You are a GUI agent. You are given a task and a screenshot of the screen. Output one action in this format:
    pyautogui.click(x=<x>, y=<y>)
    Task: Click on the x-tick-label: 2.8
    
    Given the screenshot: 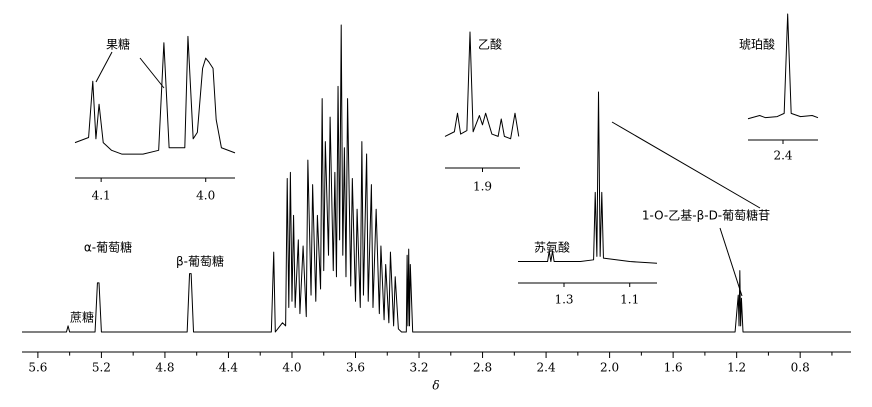 What is the action you would take?
    pyautogui.click(x=482, y=368)
    